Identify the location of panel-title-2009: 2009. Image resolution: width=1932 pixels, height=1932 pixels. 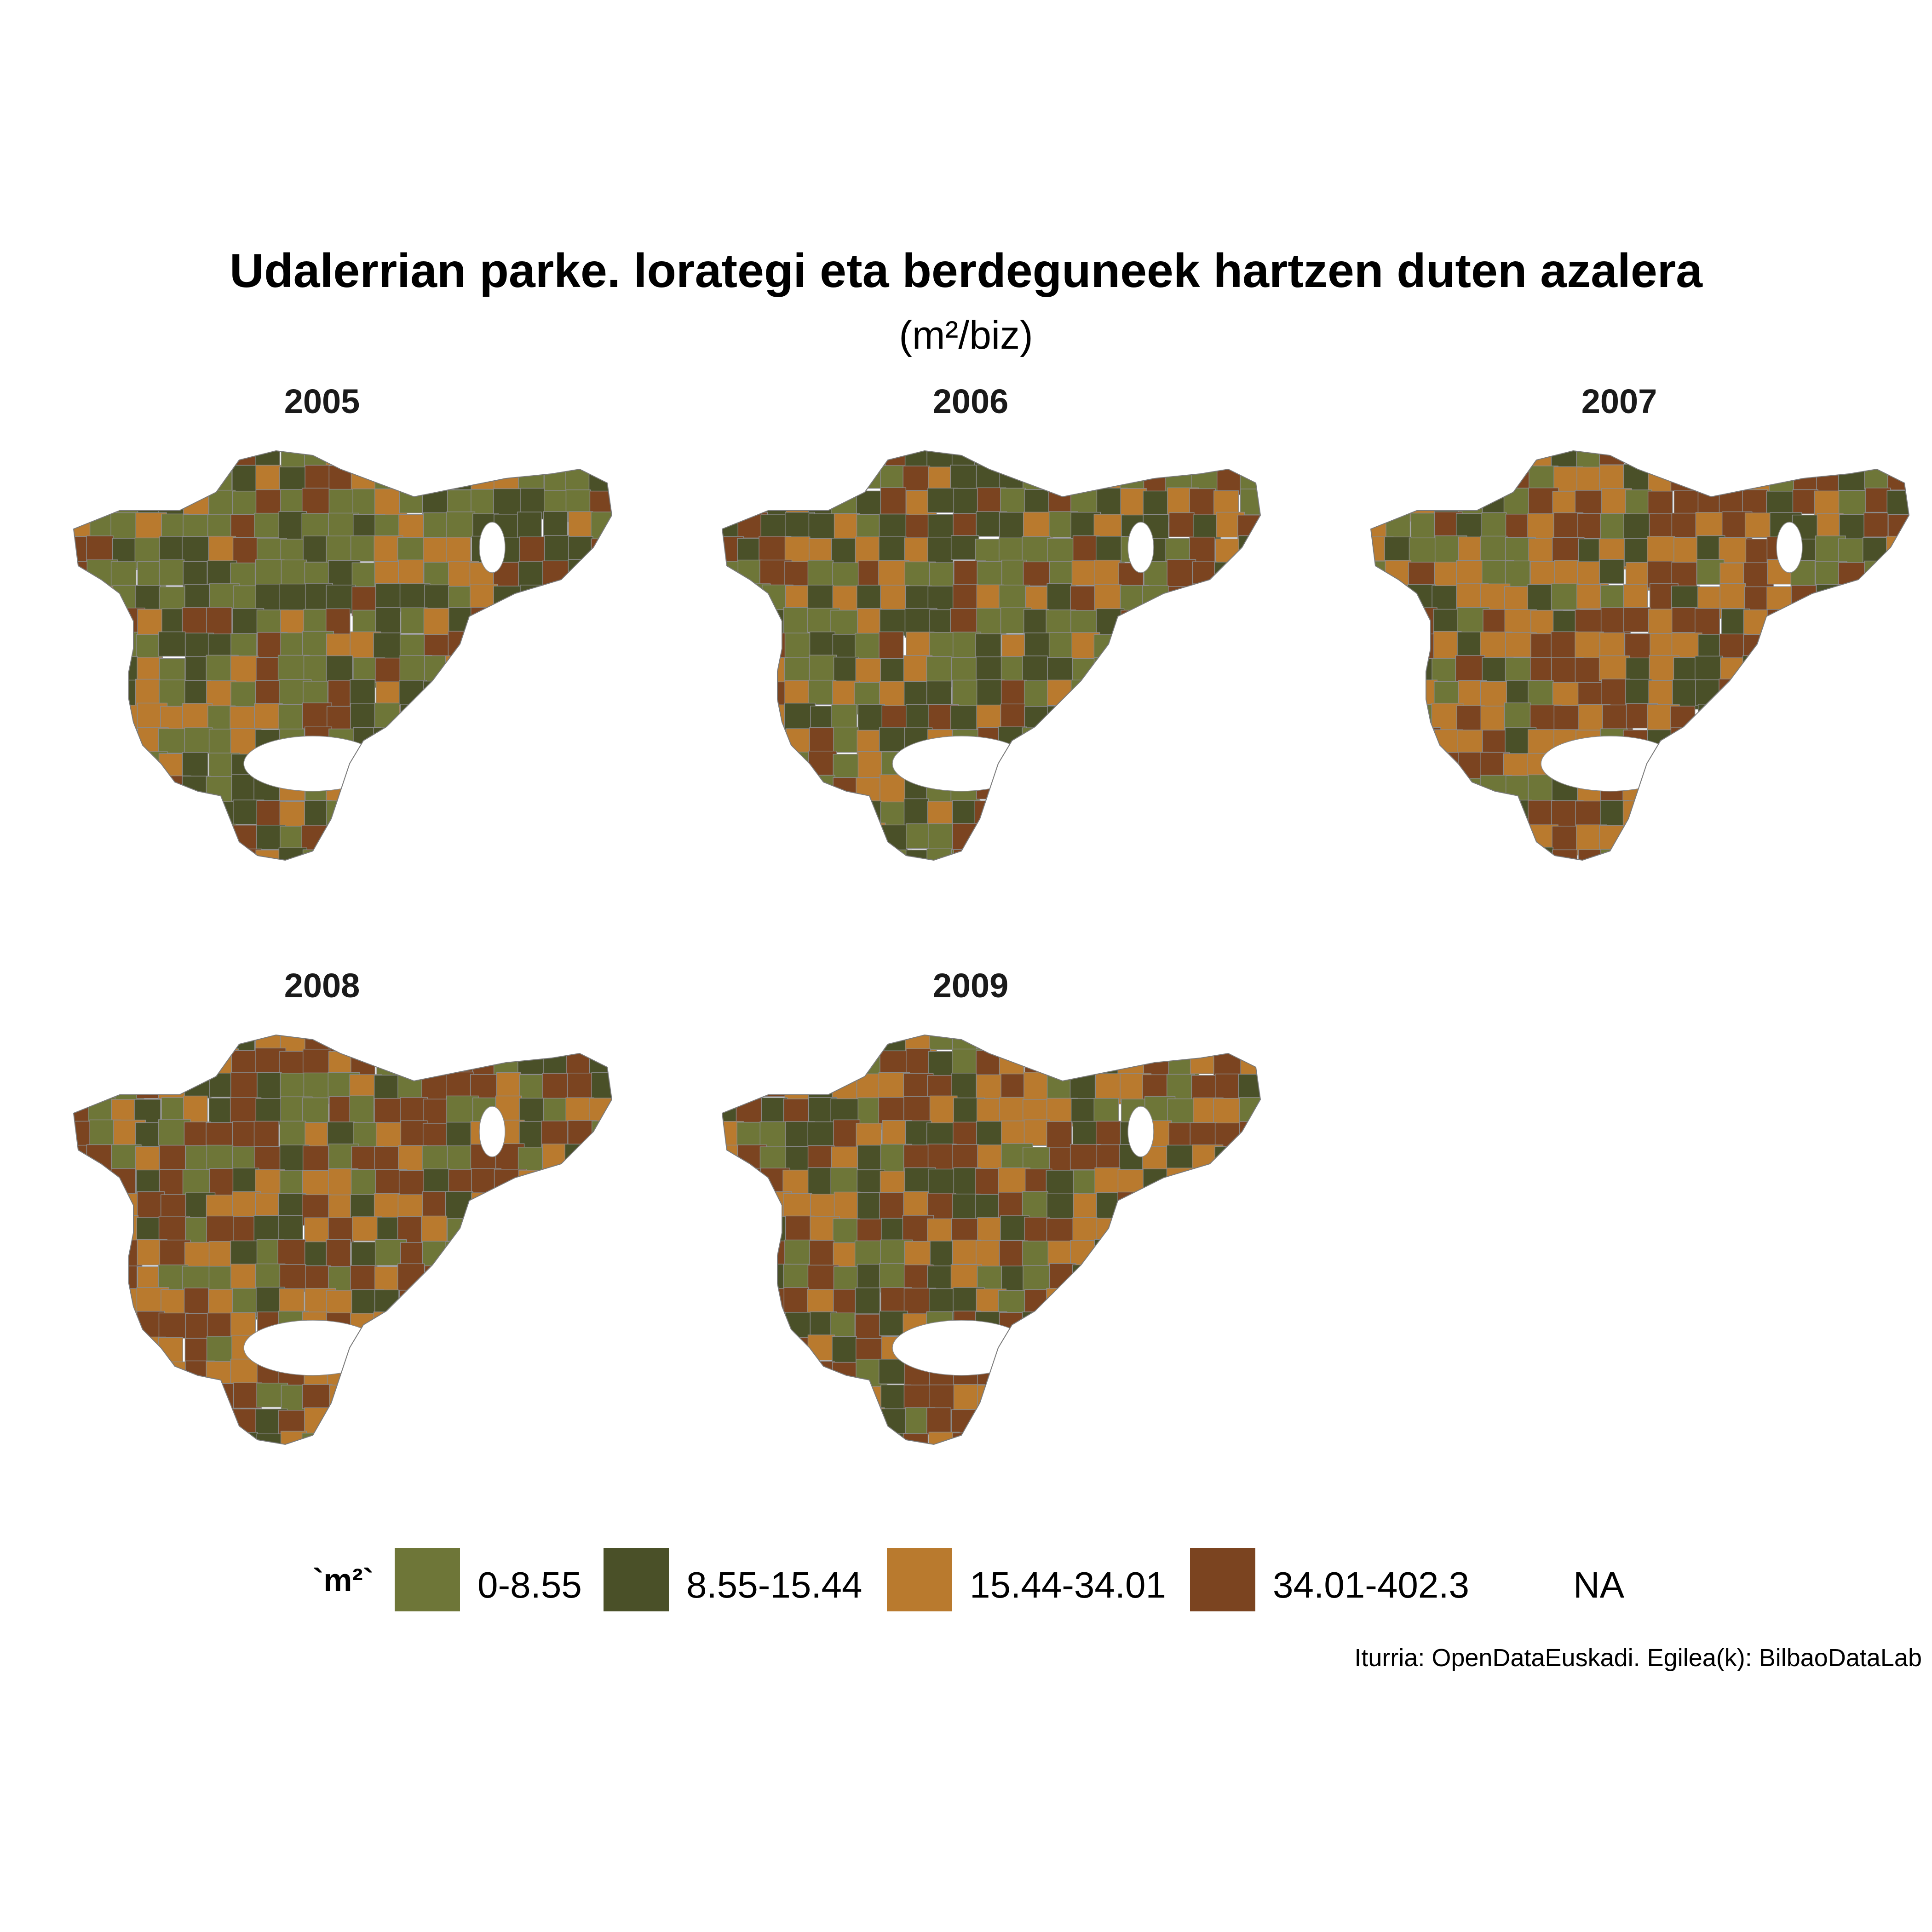
(970, 985).